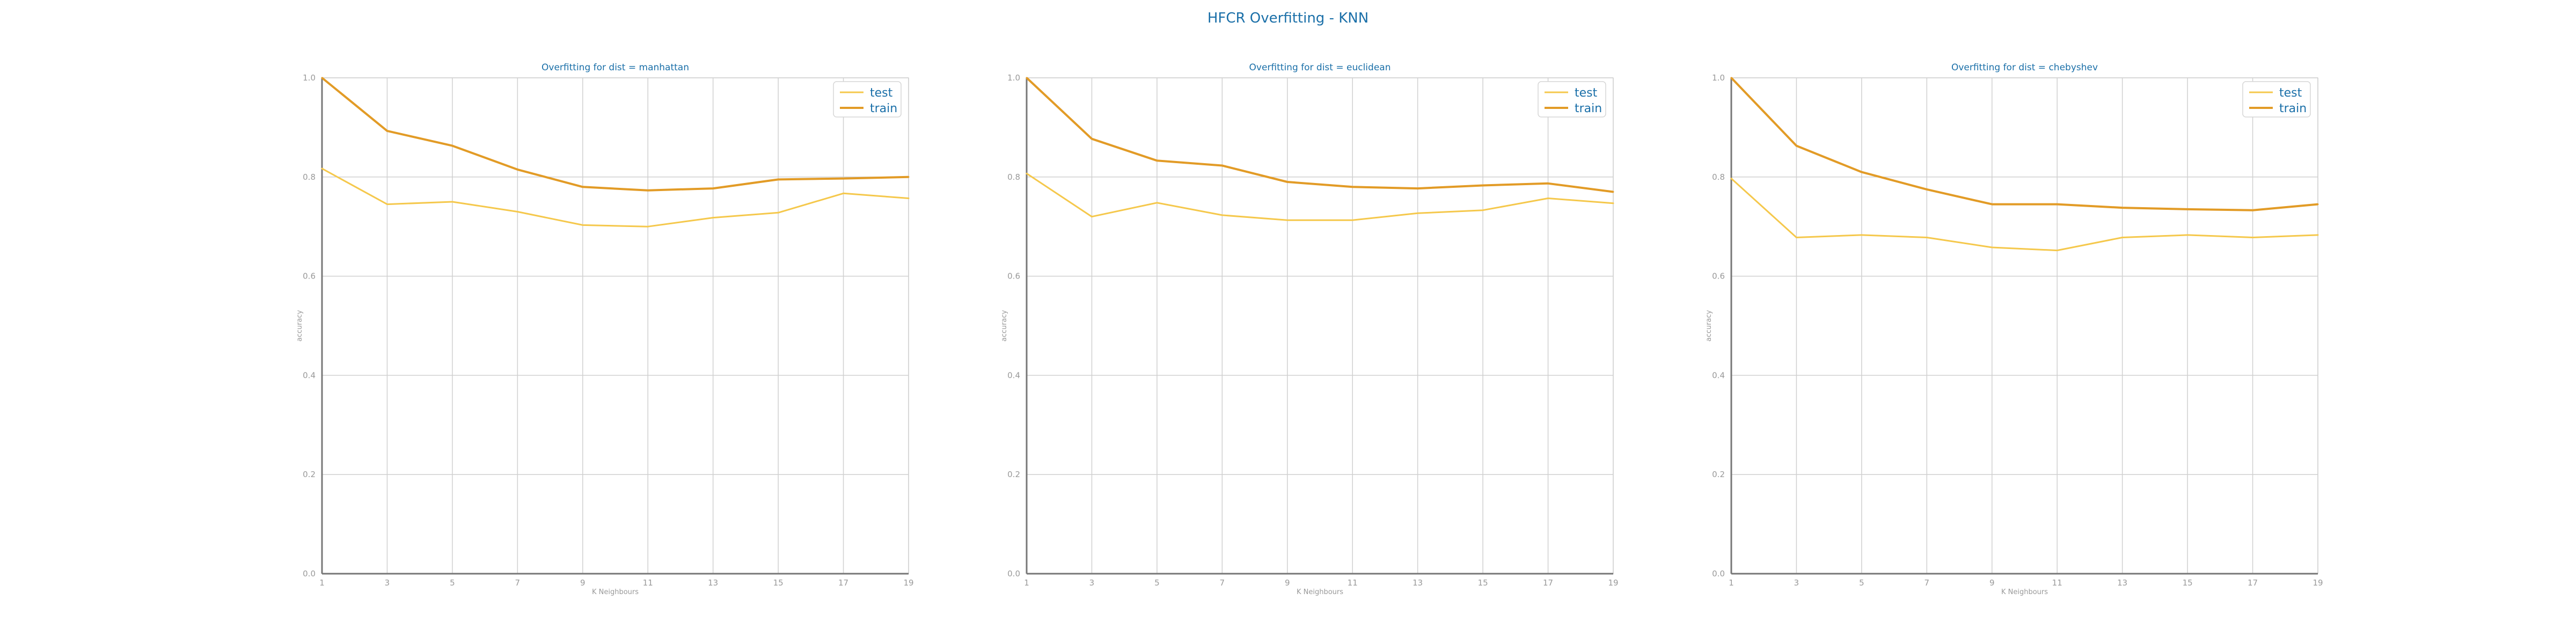  Describe the element at coordinates (1287, 583) in the screenshot. I see `x-tick-label: 9` at that location.